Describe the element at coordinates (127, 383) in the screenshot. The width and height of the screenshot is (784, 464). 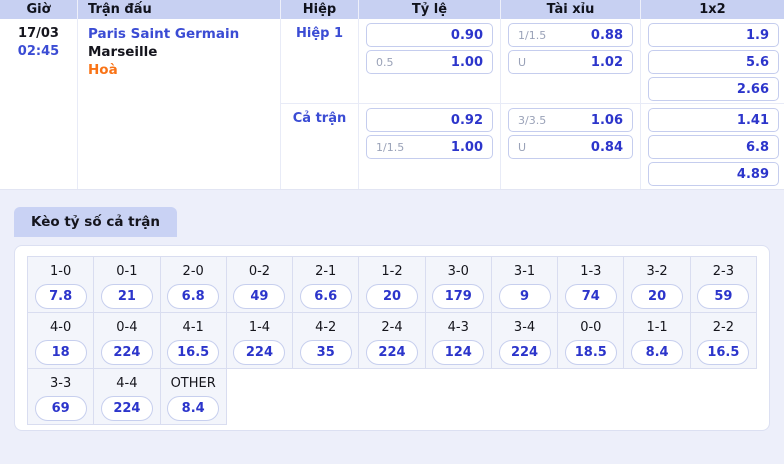
I see `score-label: 4-4` at that location.